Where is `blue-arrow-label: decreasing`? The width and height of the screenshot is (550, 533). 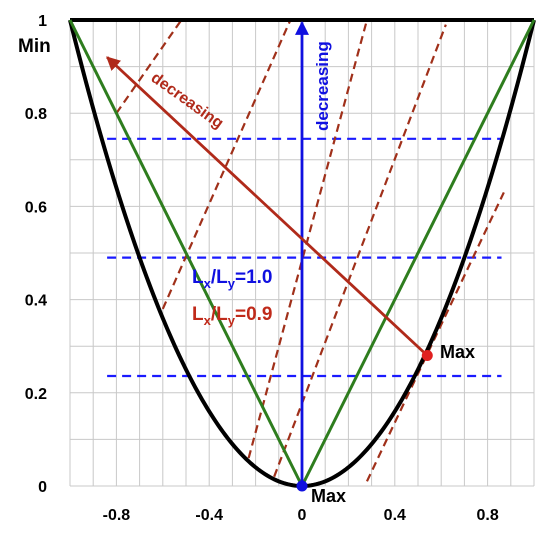 blue-arrow-label: decreasing is located at coordinates (322, 86).